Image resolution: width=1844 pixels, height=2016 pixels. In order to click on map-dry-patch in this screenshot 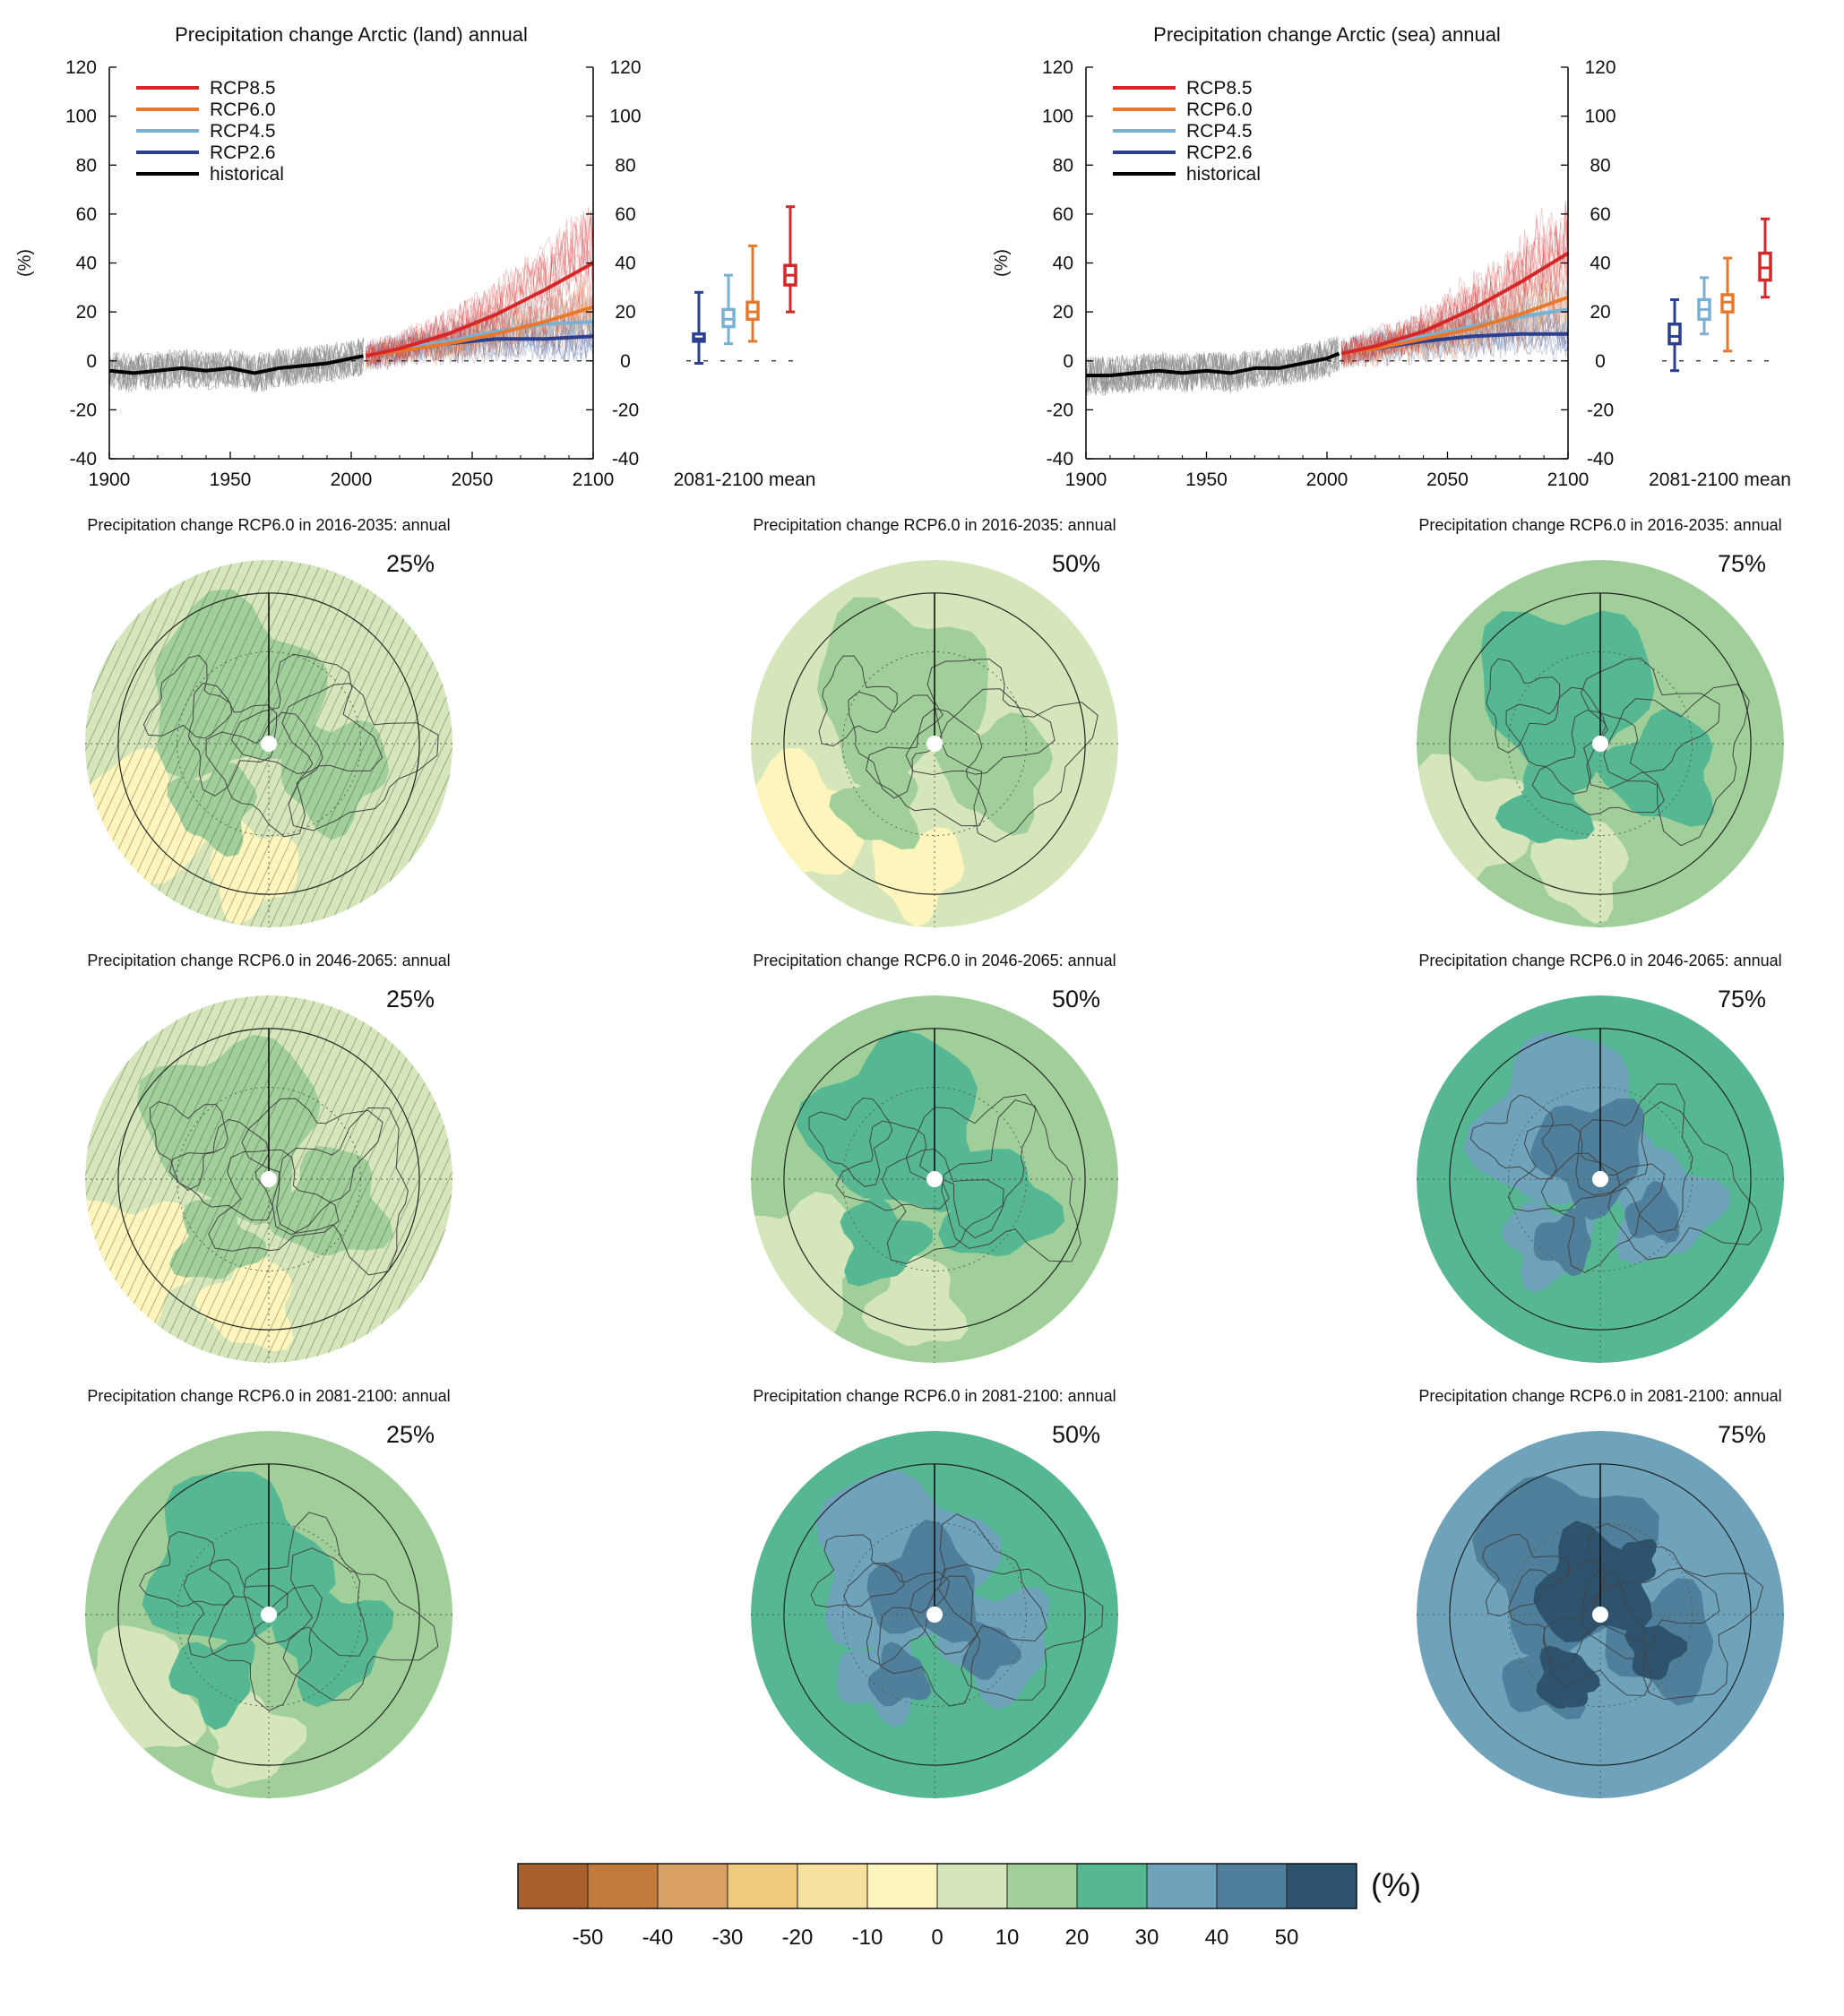, I will do `click(915, 1300)`.